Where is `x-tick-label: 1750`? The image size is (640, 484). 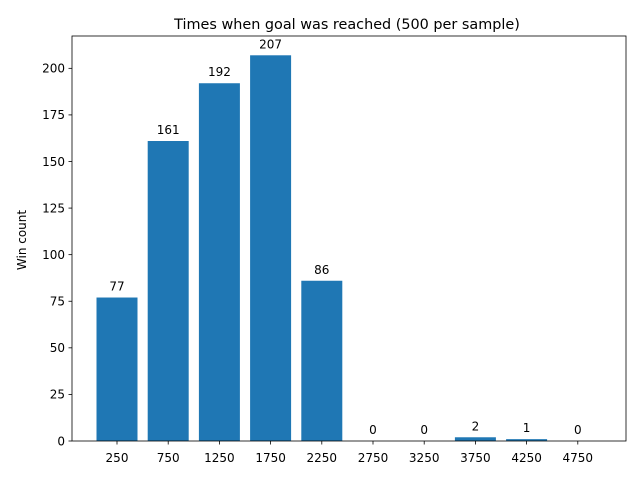
x-tick-label: 1750 is located at coordinates (270, 458).